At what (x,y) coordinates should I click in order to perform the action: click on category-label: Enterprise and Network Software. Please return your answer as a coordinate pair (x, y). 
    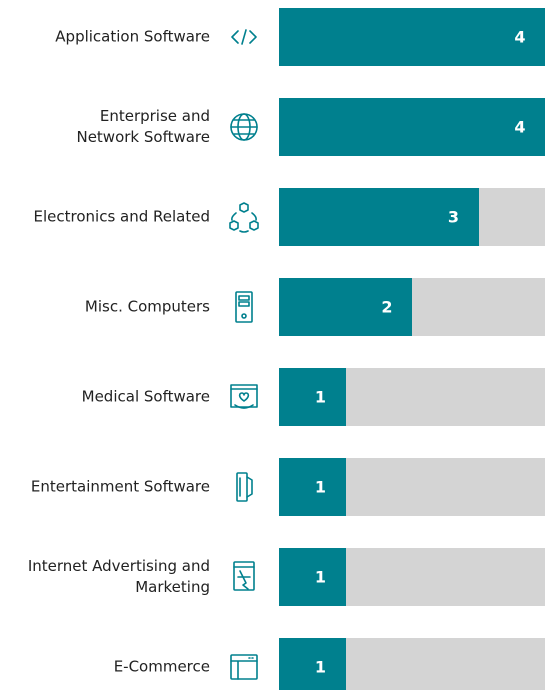
    Looking at the image, I should click on (143, 126).